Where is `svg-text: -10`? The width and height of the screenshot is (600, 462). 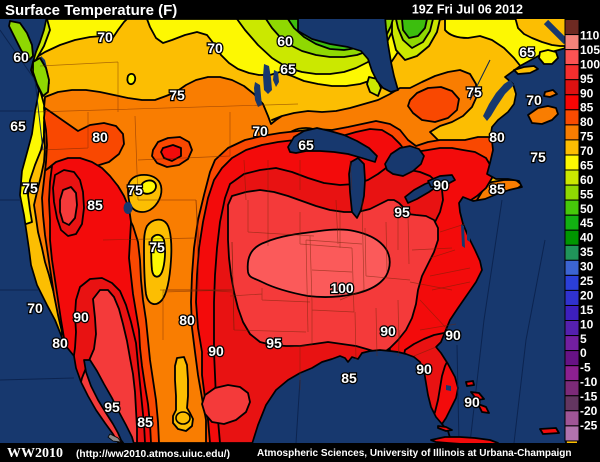
svg-text: -10 is located at coordinates (589, 382).